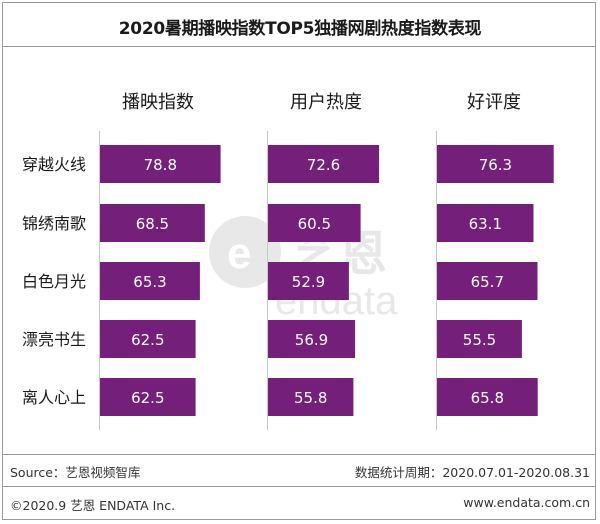 This screenshot has height=524, width=600. What do you see at coordinates (54, 397) in the screenshot?
I see `category-label: 离人心上` at bounding box center [54, 397].